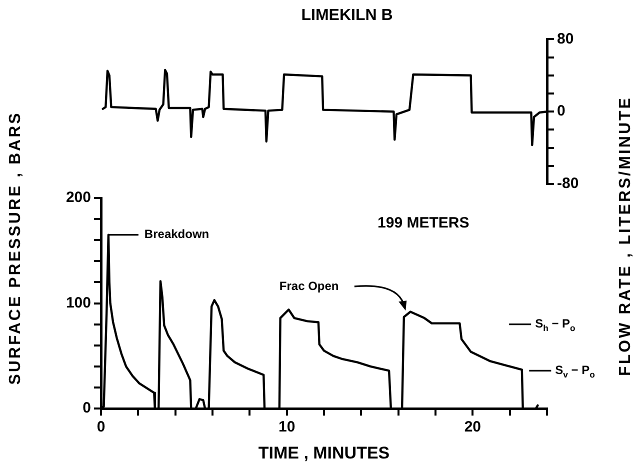 This screenshot has height=472, width=640. I want to click on y2-axis-title: FLOW RATE , LITERS/MINUTE, so click(626, 236).